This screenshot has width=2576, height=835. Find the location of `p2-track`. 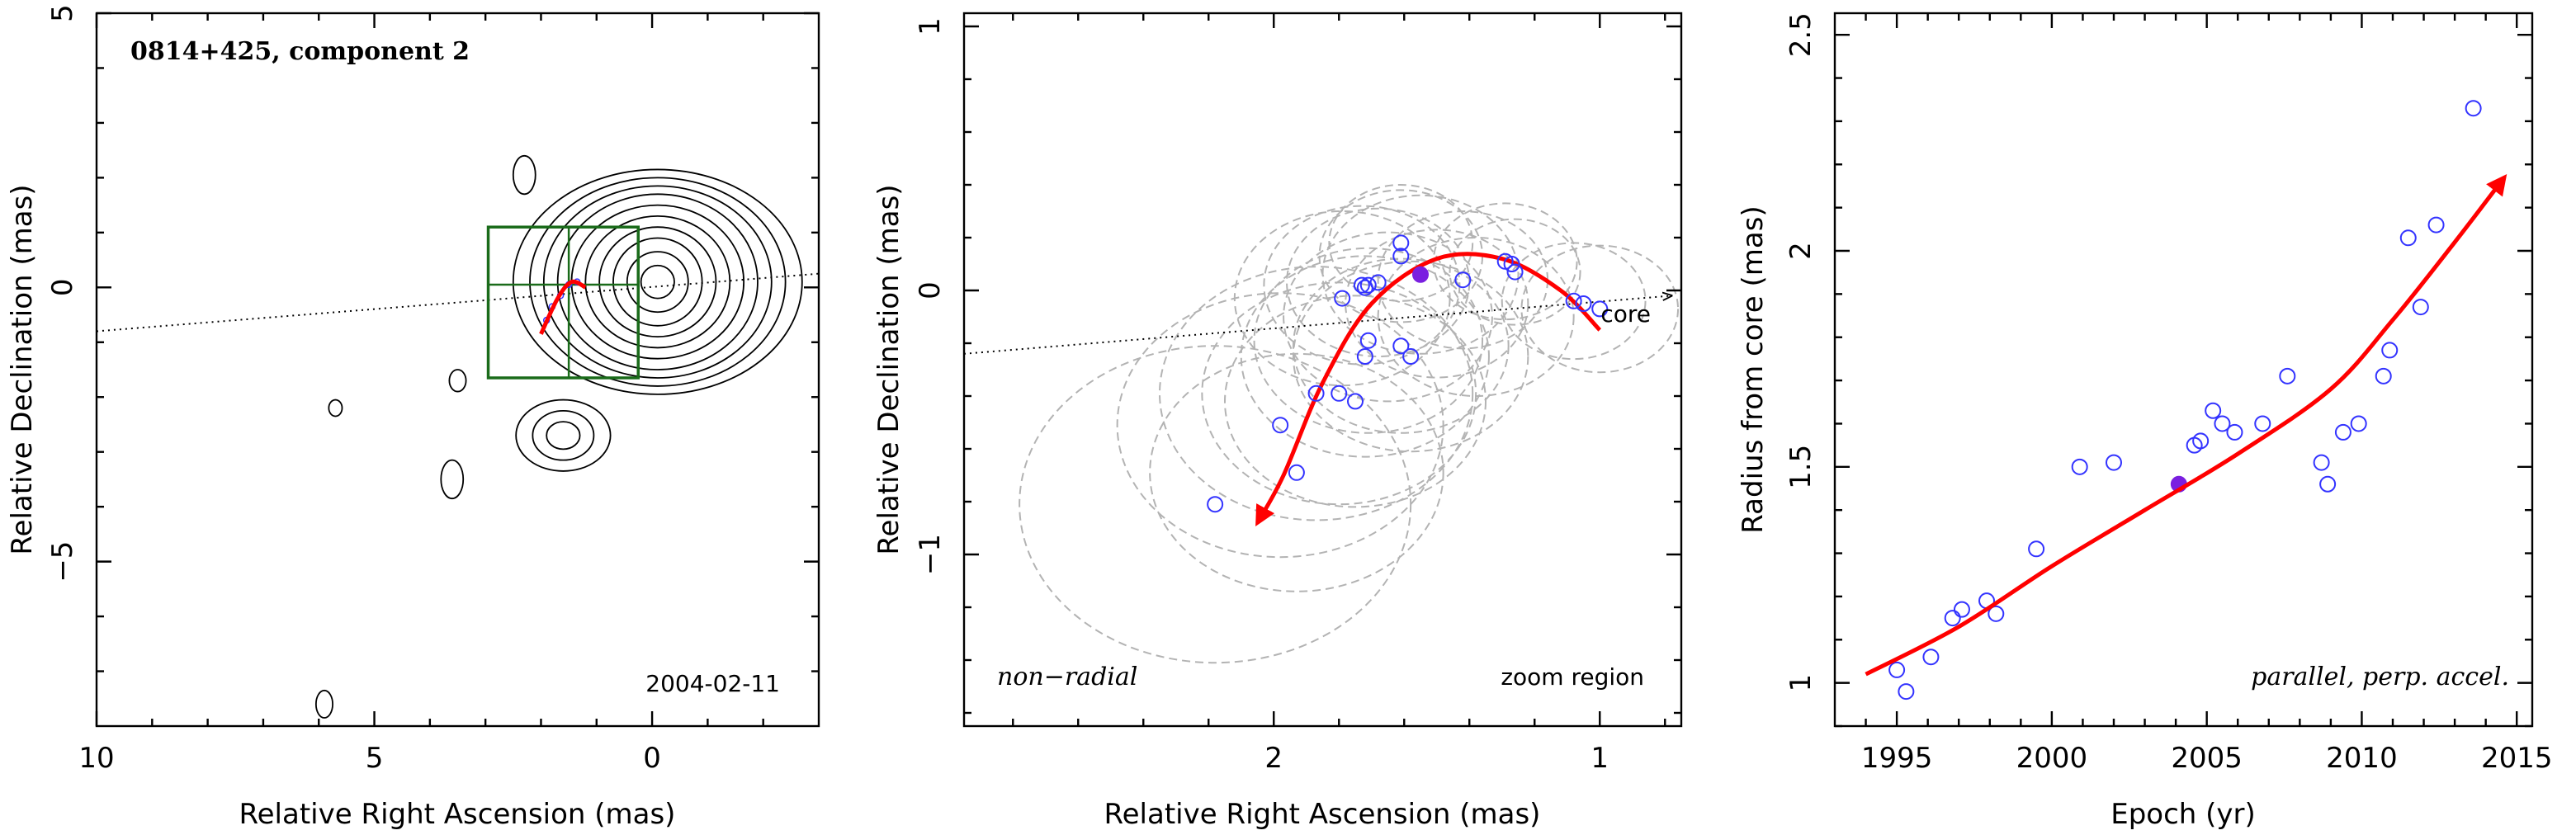

p2-track is located at coordinates (1428, 389).